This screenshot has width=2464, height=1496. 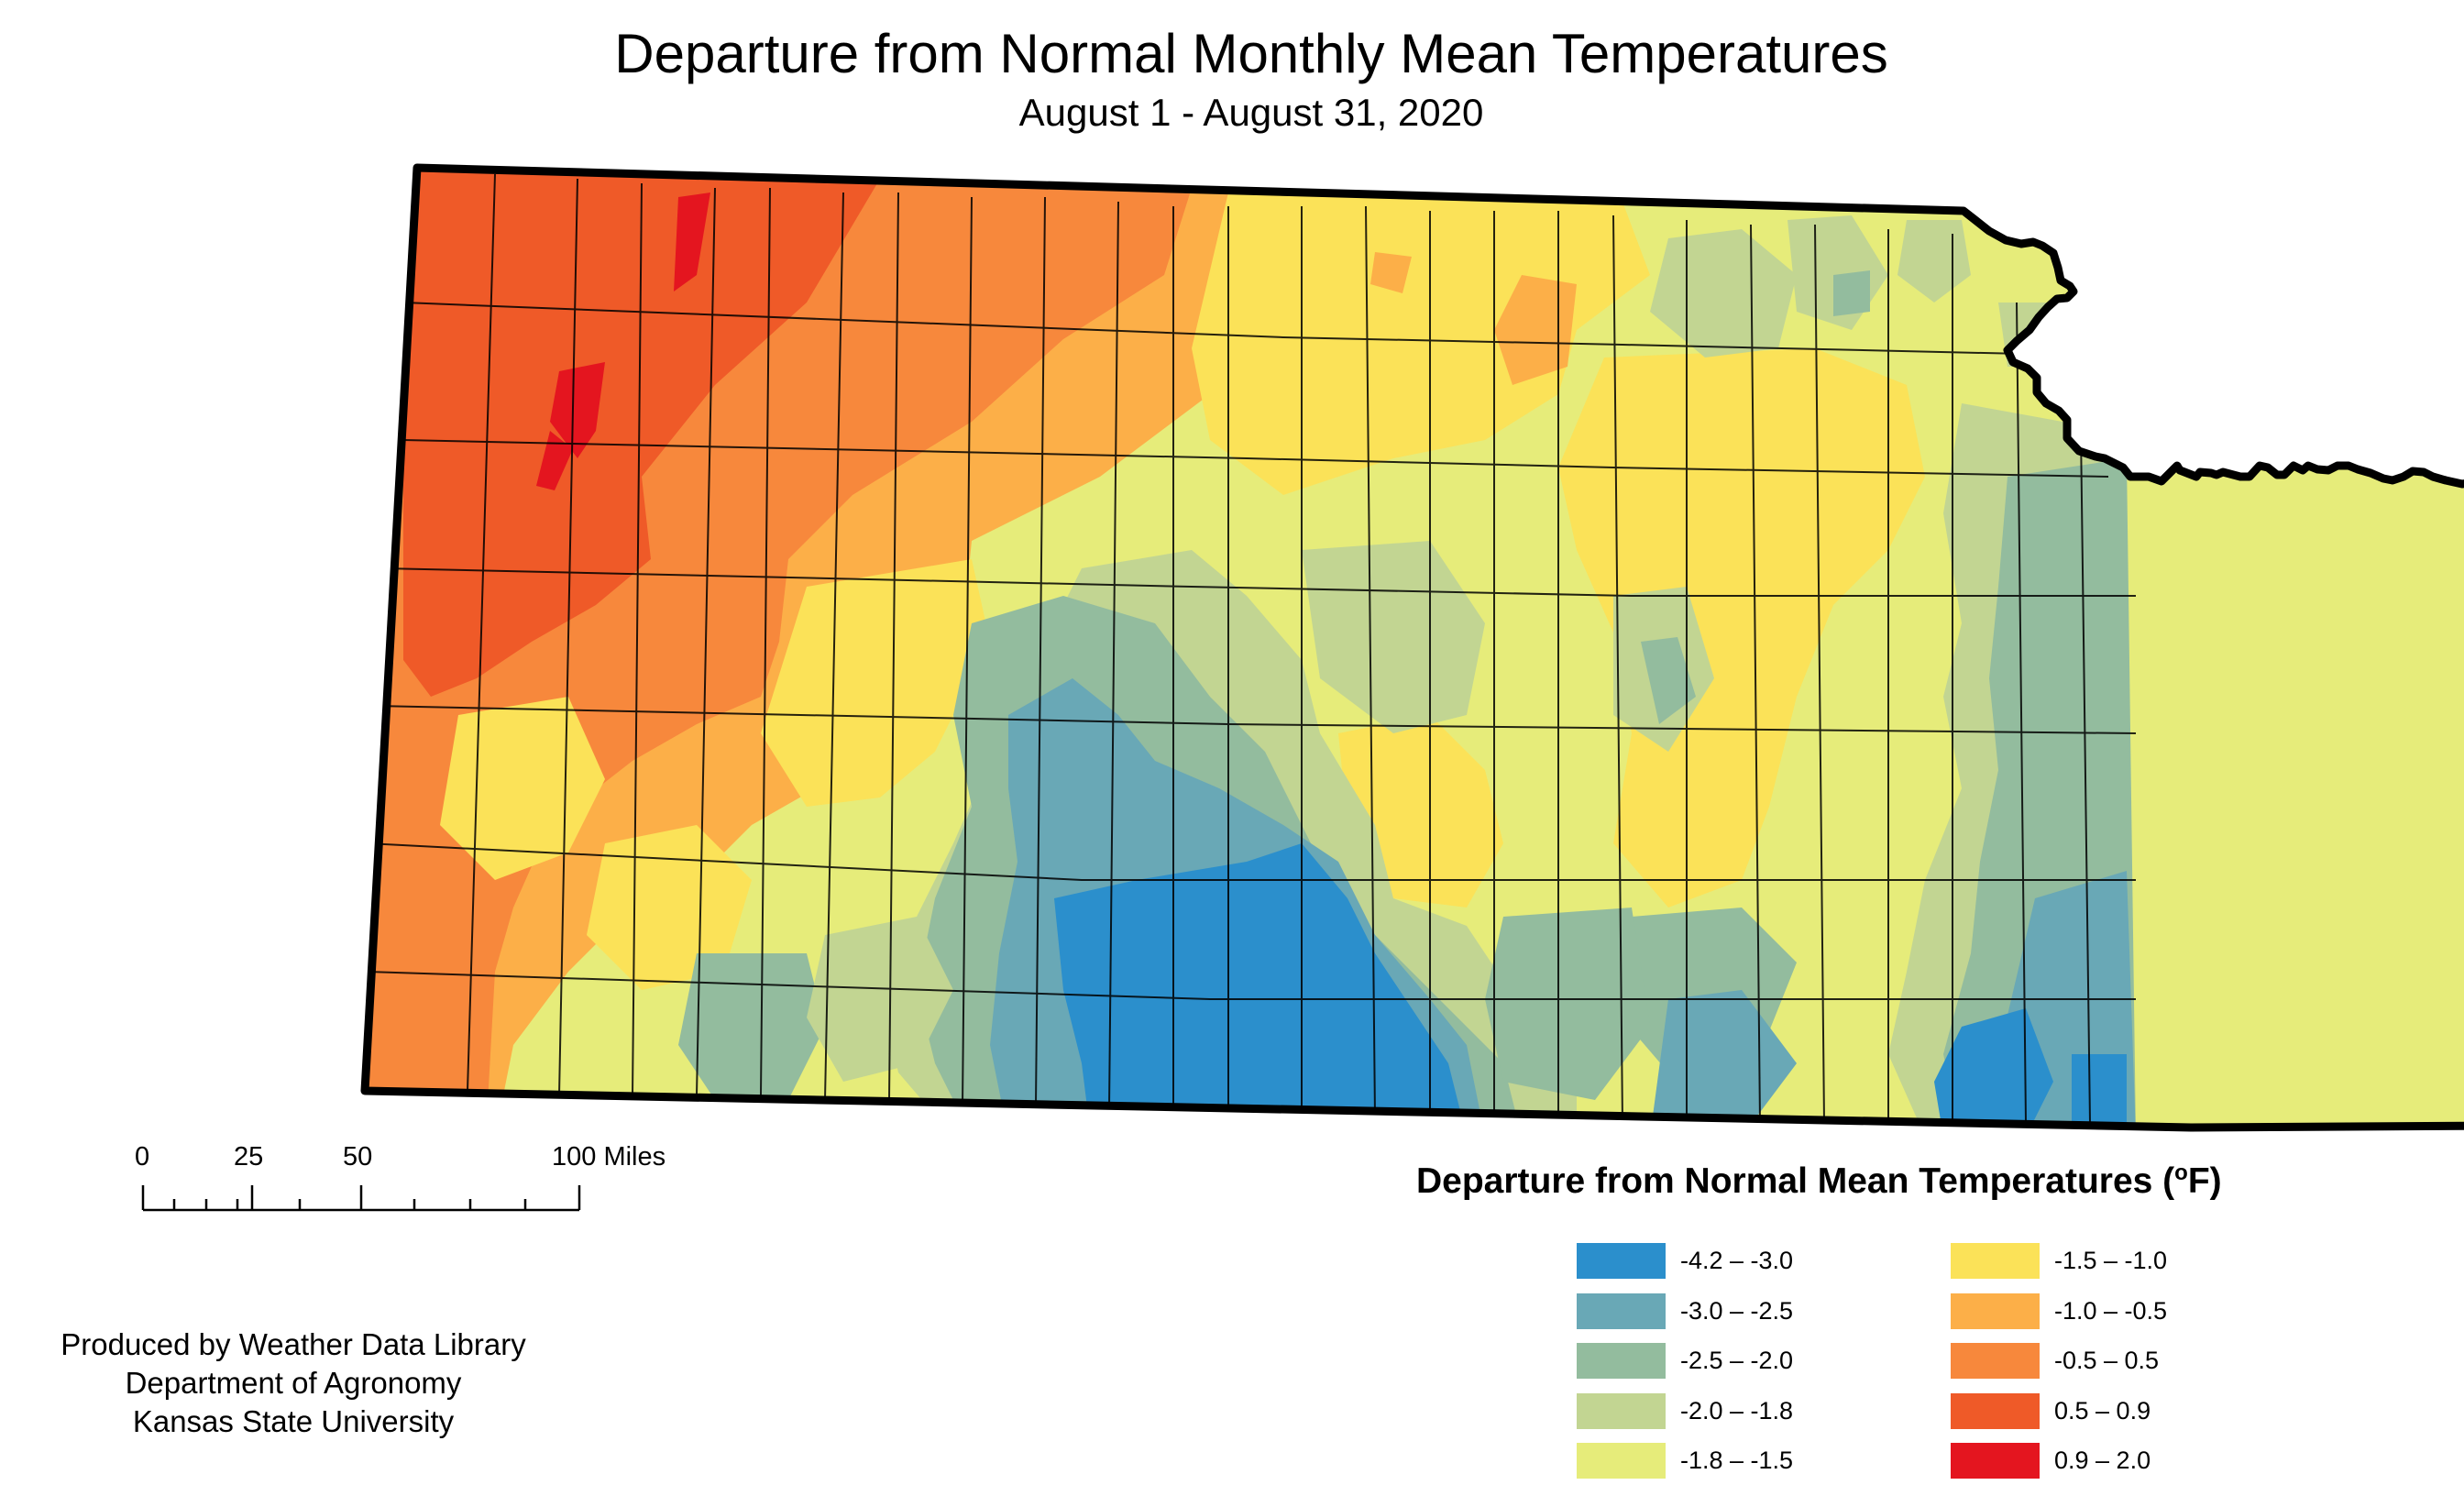 What do you see at coordinates (1737, 1310) in the screenshot?
I see `legend-label: -3.0 – -2.5` at bounding box center [1737, 1310].